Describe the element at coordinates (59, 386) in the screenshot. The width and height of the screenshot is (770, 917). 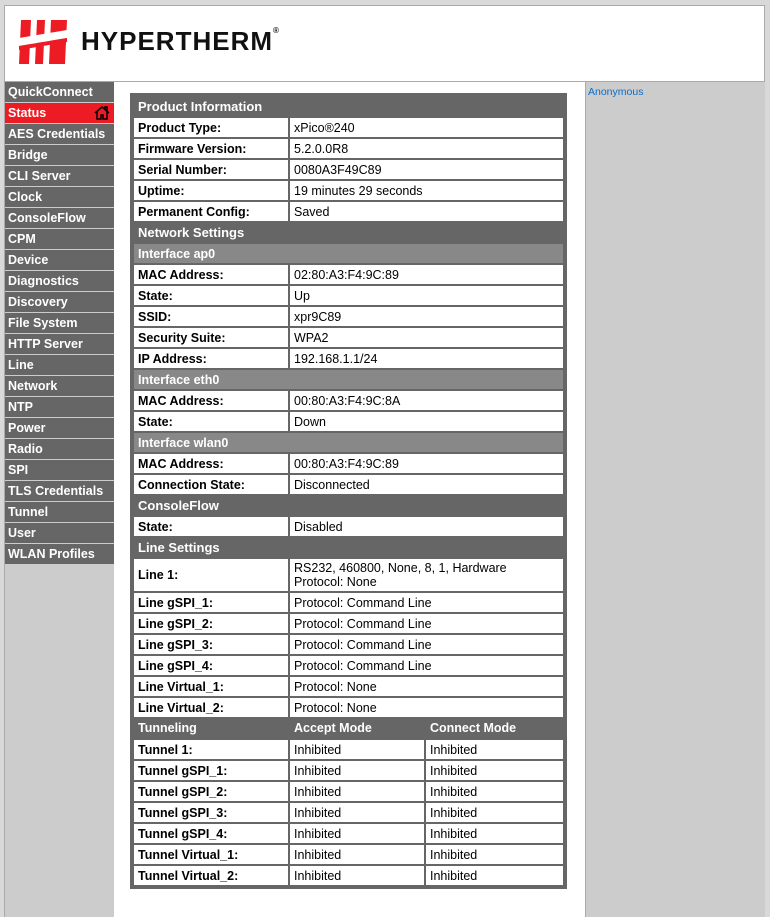
I see `sidebar-item-network: Network` at that location.